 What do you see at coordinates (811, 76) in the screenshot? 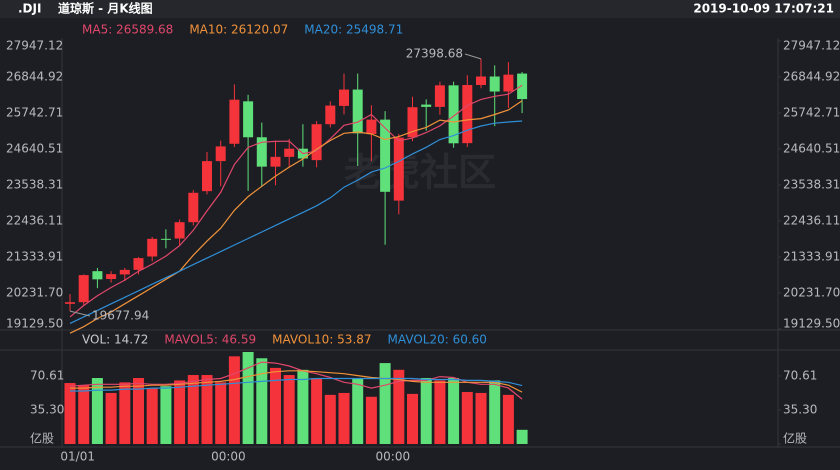
I see `y-tick-label: 26844.92` at bounding box center [811, 76].